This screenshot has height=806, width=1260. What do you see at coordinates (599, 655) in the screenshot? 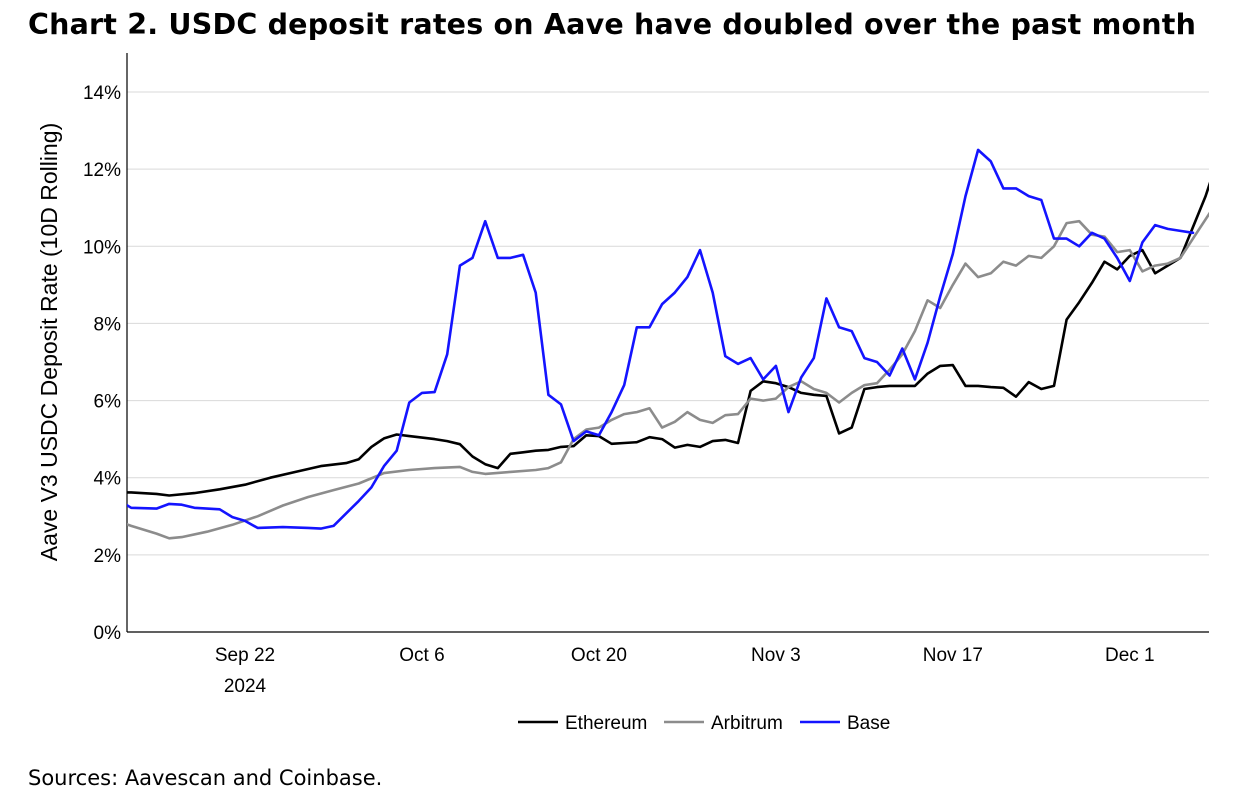
I see `x-tick-label: Oct 20` at bounding box center [599, 655].